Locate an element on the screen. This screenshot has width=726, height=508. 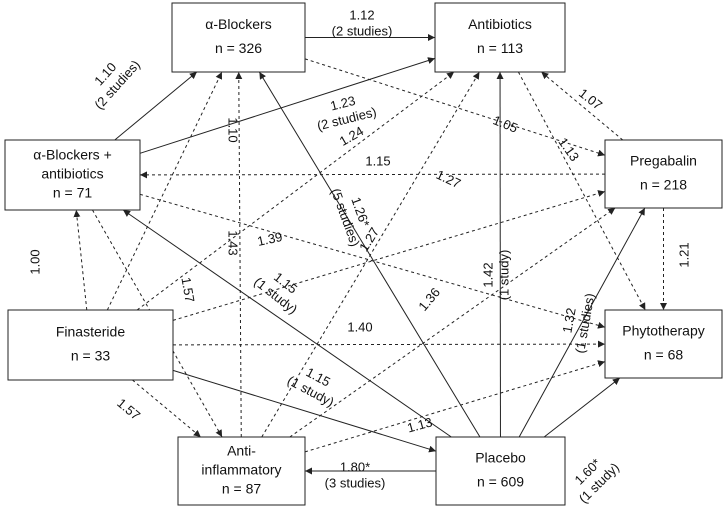
edge-label-text: 1.10 is located at coordinates (233, 129).